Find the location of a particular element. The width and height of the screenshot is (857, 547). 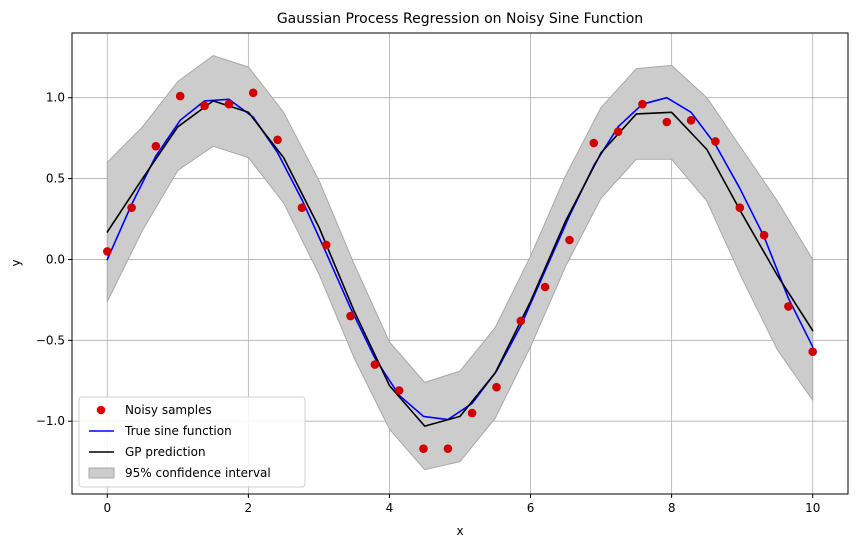

legend-label: True sine function is located at coordinates (178, 431).